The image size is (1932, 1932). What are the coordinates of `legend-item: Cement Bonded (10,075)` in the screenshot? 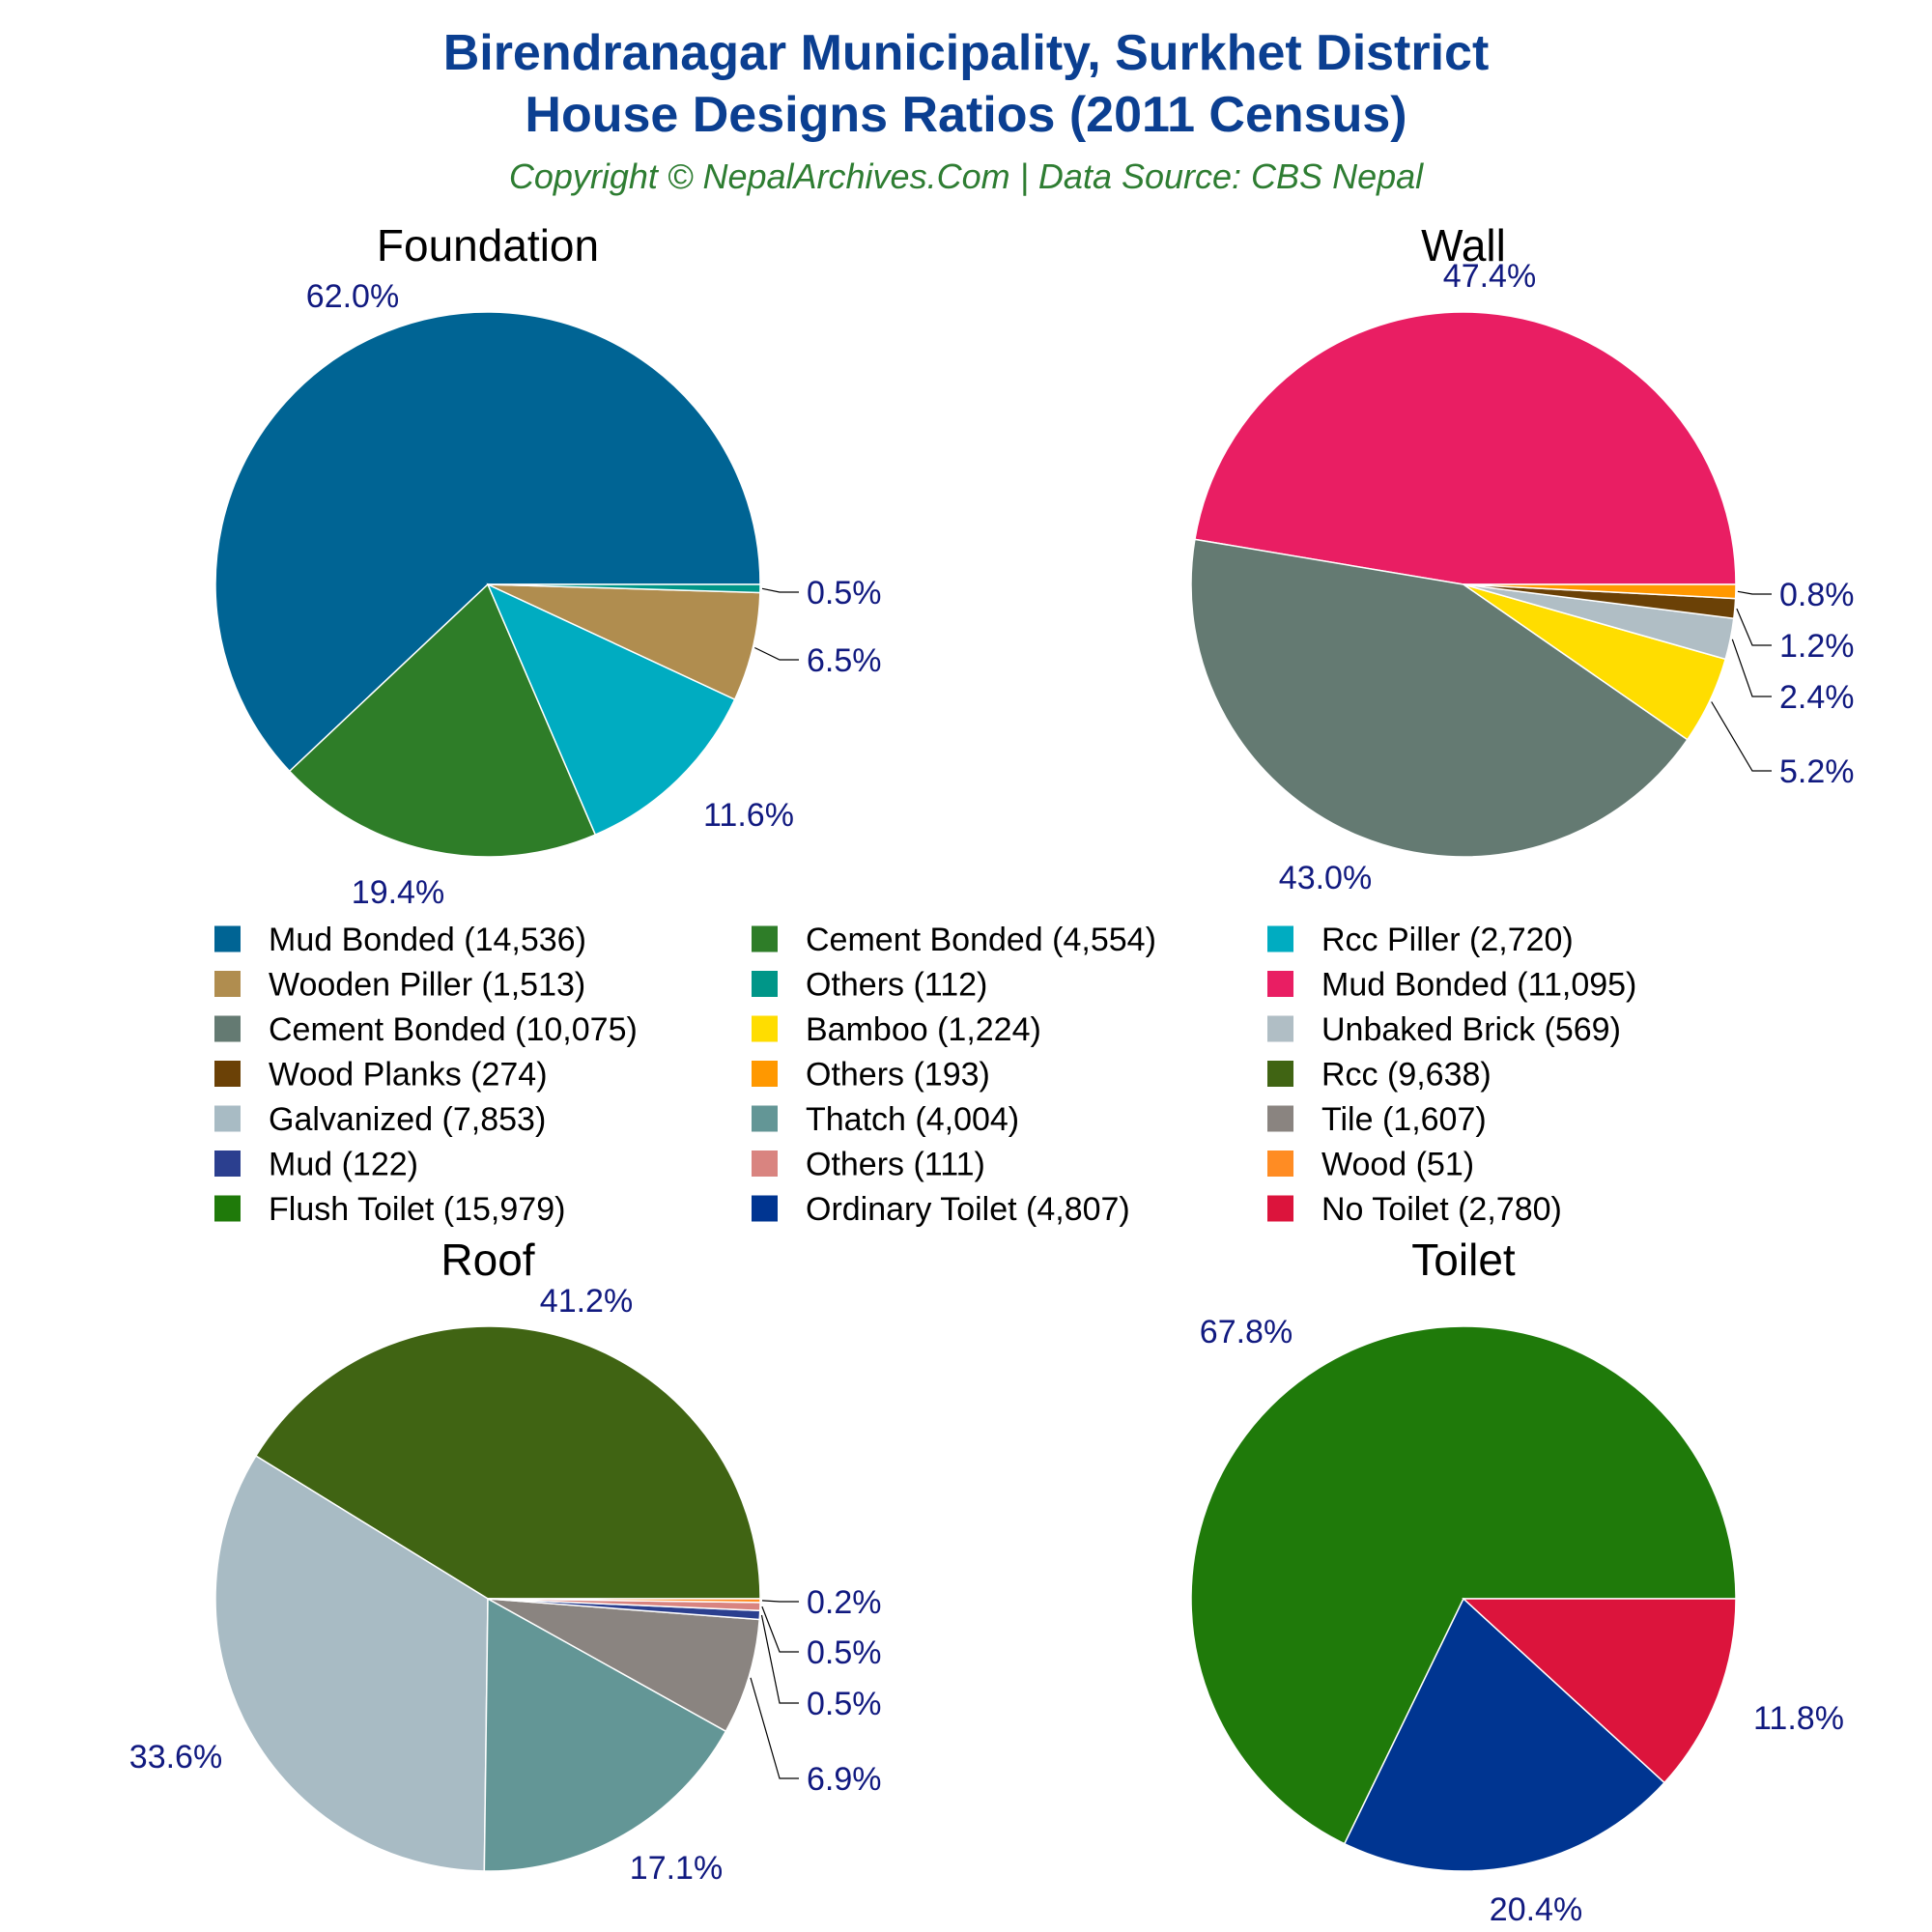 It's located at (426, 1029).